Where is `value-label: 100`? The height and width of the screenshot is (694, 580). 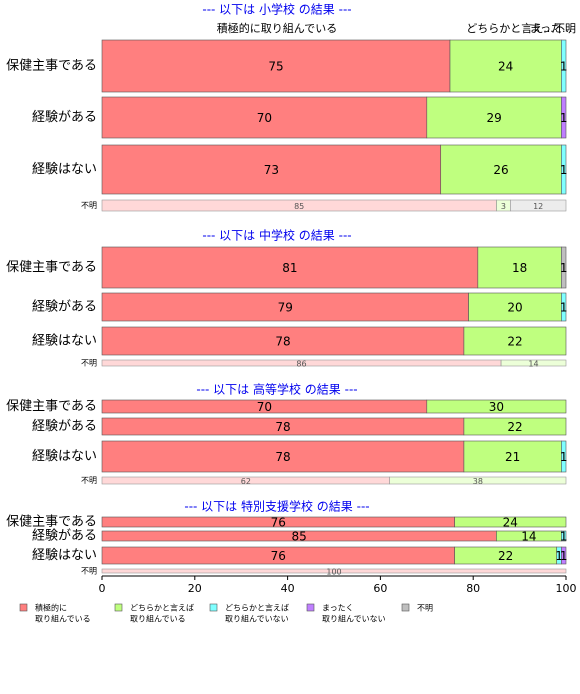
value-label: 100 is located at coordinates (333, 572).